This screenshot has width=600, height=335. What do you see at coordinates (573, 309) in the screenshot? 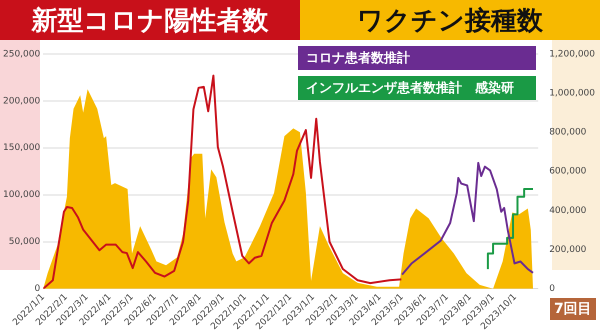
I see `text: 7回目` at bounding box center [573, 309].